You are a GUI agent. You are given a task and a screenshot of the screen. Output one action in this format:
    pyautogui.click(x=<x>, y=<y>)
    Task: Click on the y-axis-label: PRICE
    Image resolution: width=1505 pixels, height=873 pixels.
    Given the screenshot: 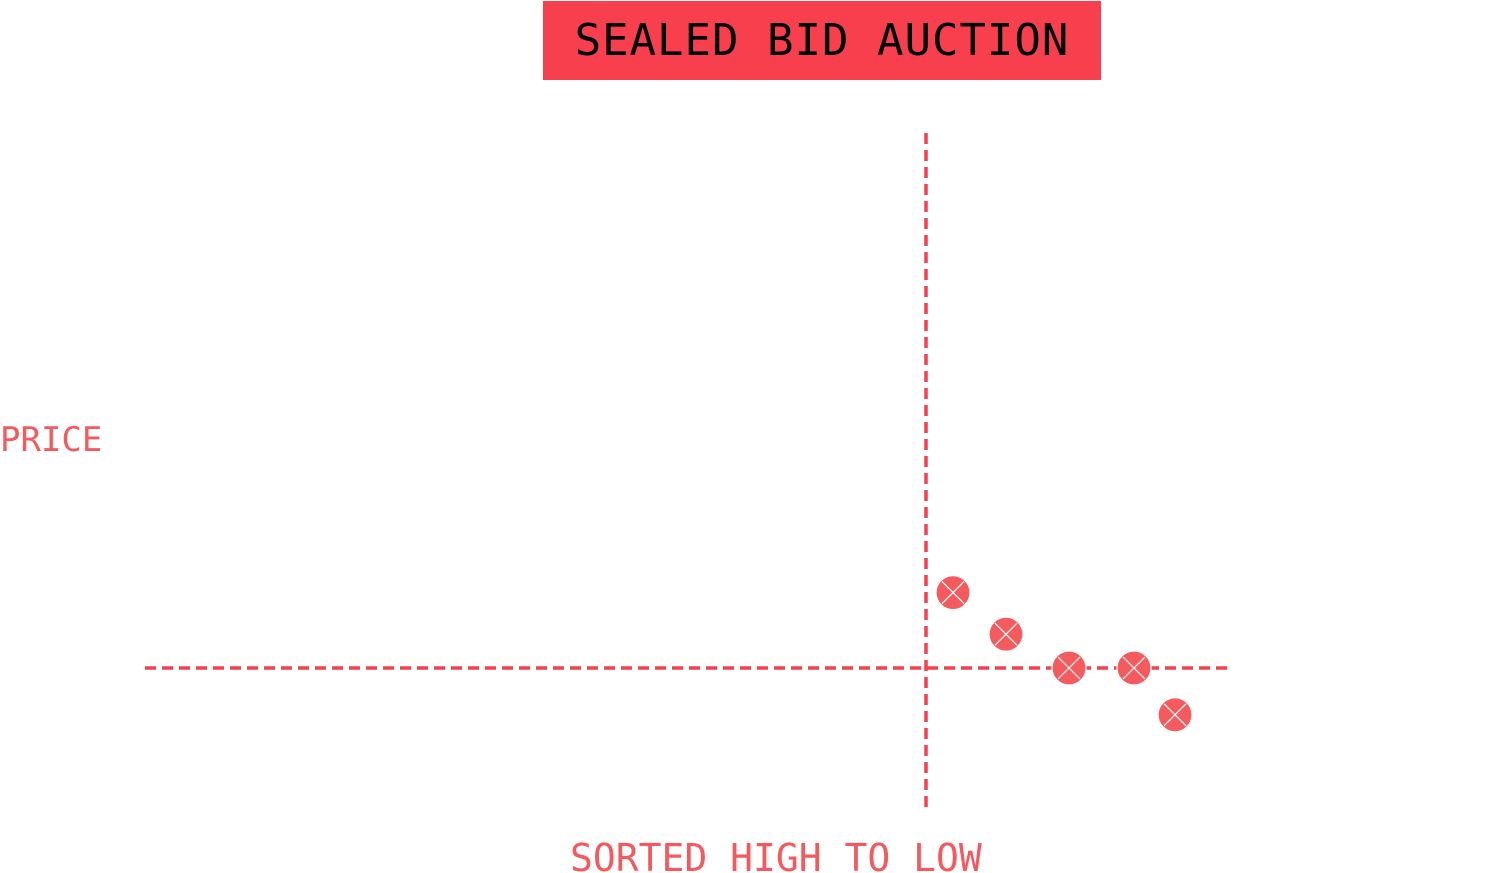 What is the action you would take?
    pyautogui.click(x=51, y=440)
    